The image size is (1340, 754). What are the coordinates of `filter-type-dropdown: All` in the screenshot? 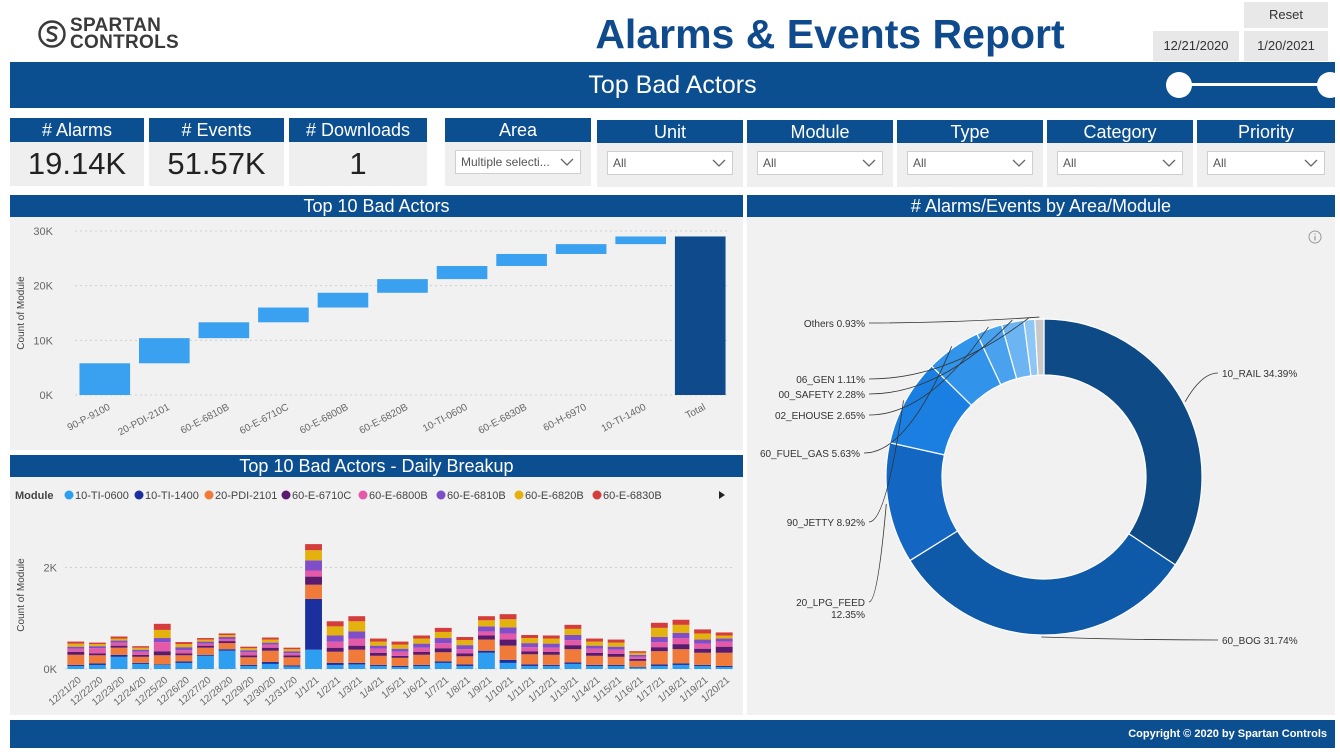 It's located at (970, 163).